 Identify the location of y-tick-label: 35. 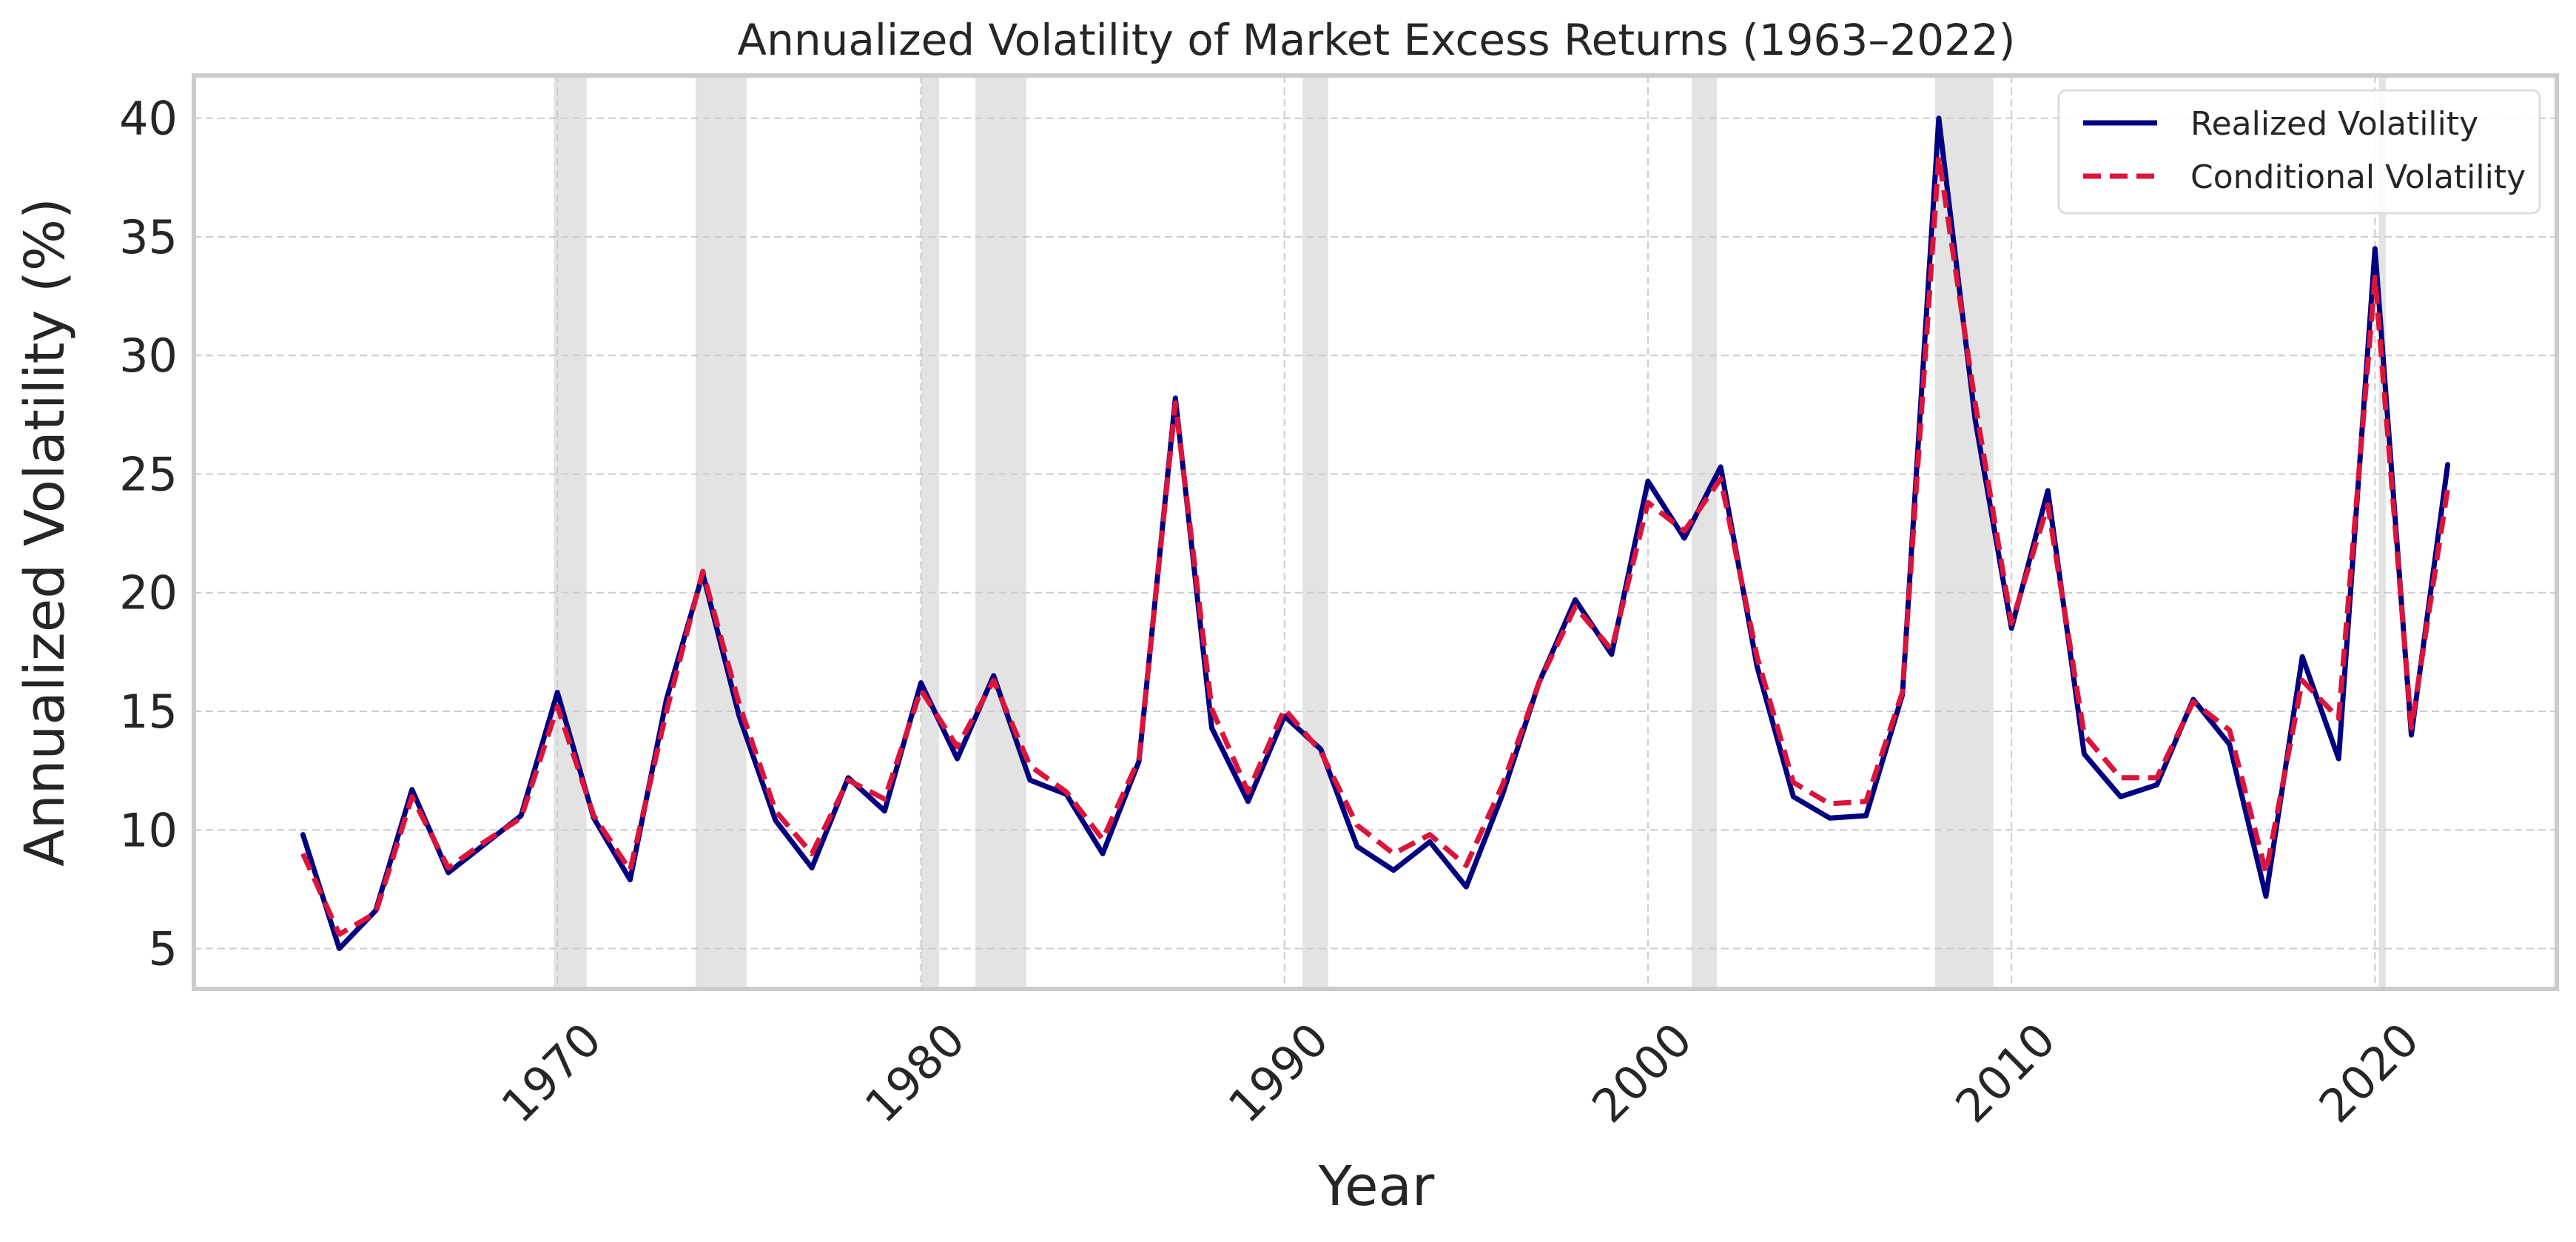
(148, 237).